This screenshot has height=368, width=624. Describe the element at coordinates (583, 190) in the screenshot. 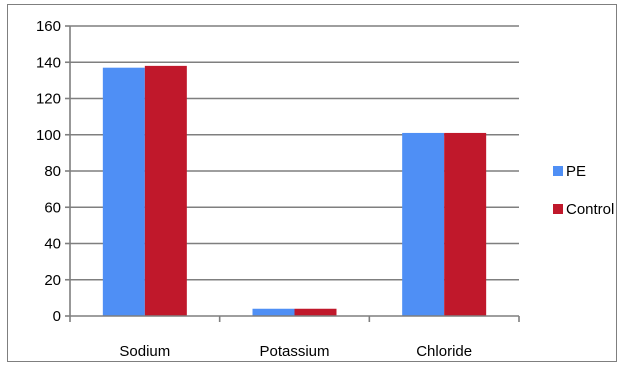

I see `legend: PE Control` at that location.